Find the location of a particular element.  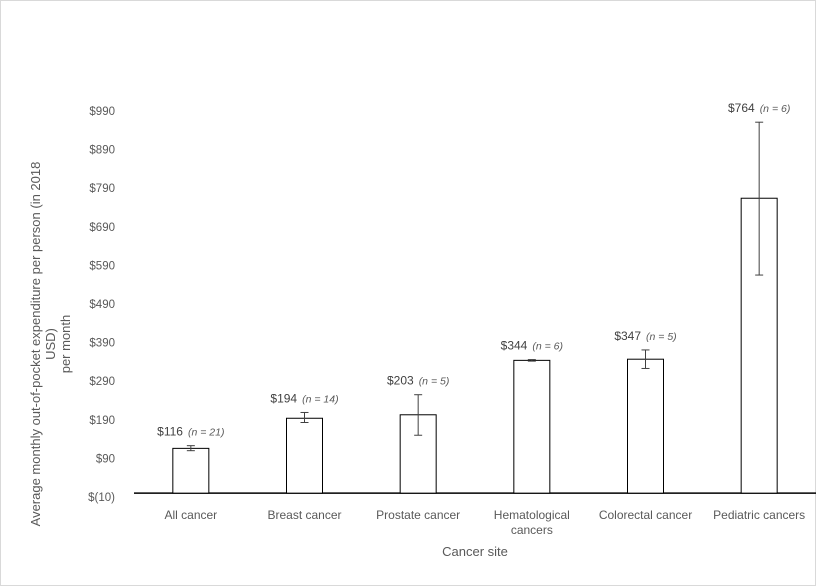

x-tick-label-3: Hematological is located at coordinates (532, 515).